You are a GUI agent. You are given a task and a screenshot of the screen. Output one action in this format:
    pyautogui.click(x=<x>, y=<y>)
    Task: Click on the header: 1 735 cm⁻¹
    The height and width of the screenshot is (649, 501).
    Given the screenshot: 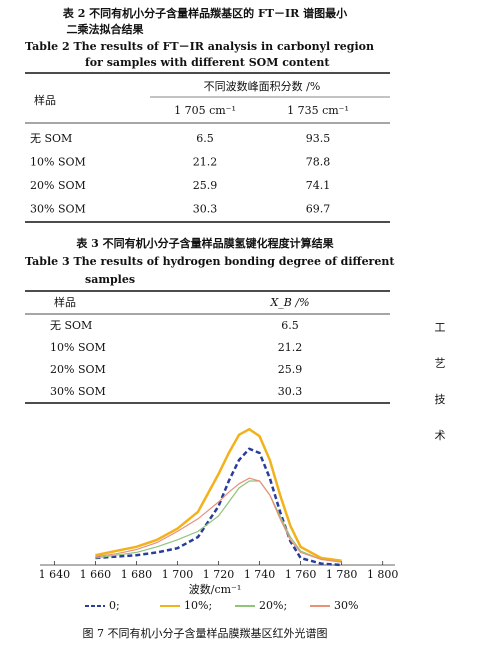 What is the action you would take?
    pyautogui.click(x=318, y=110)
    